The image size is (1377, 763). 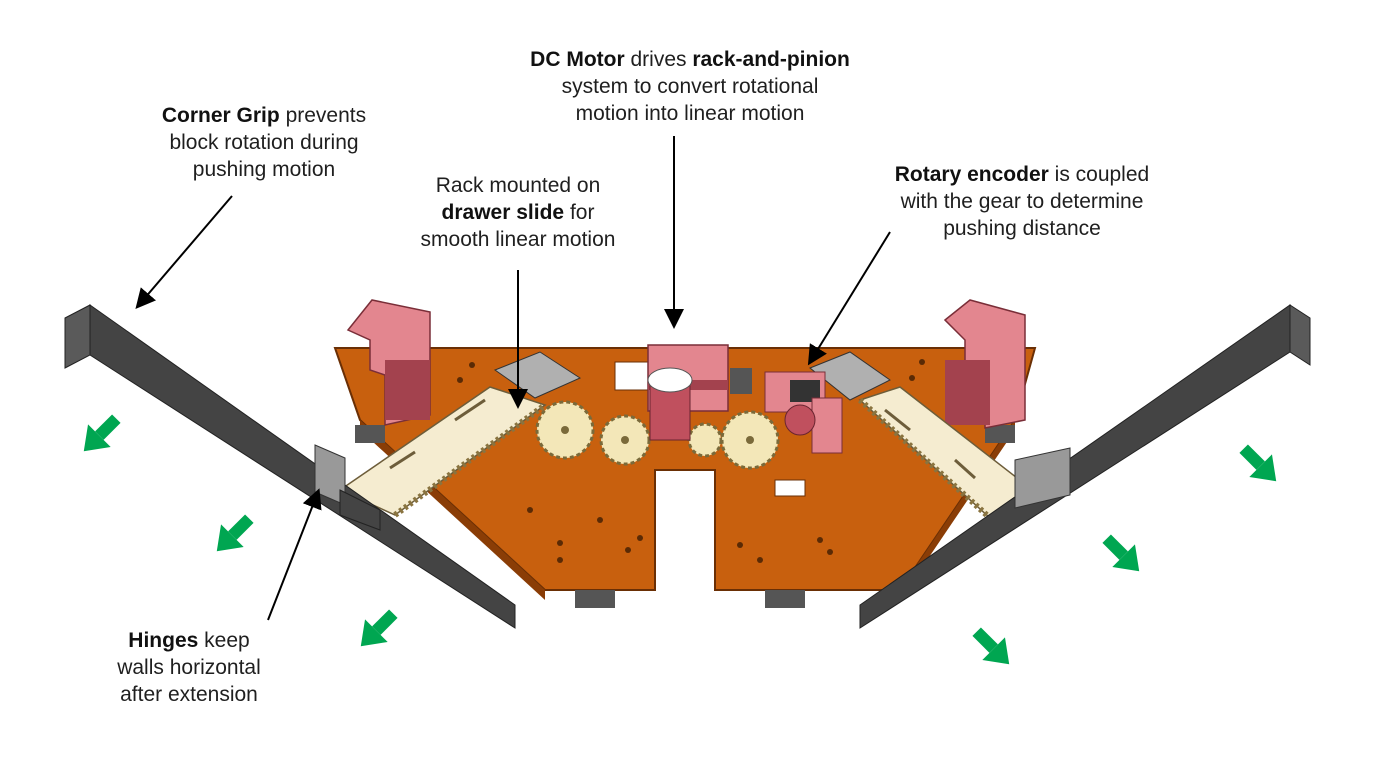 What do you see at coordinates (518, 239) in the screenshot?
I see `rack-slide-line3: smooth linear motion` at bounding box center [518, 239].